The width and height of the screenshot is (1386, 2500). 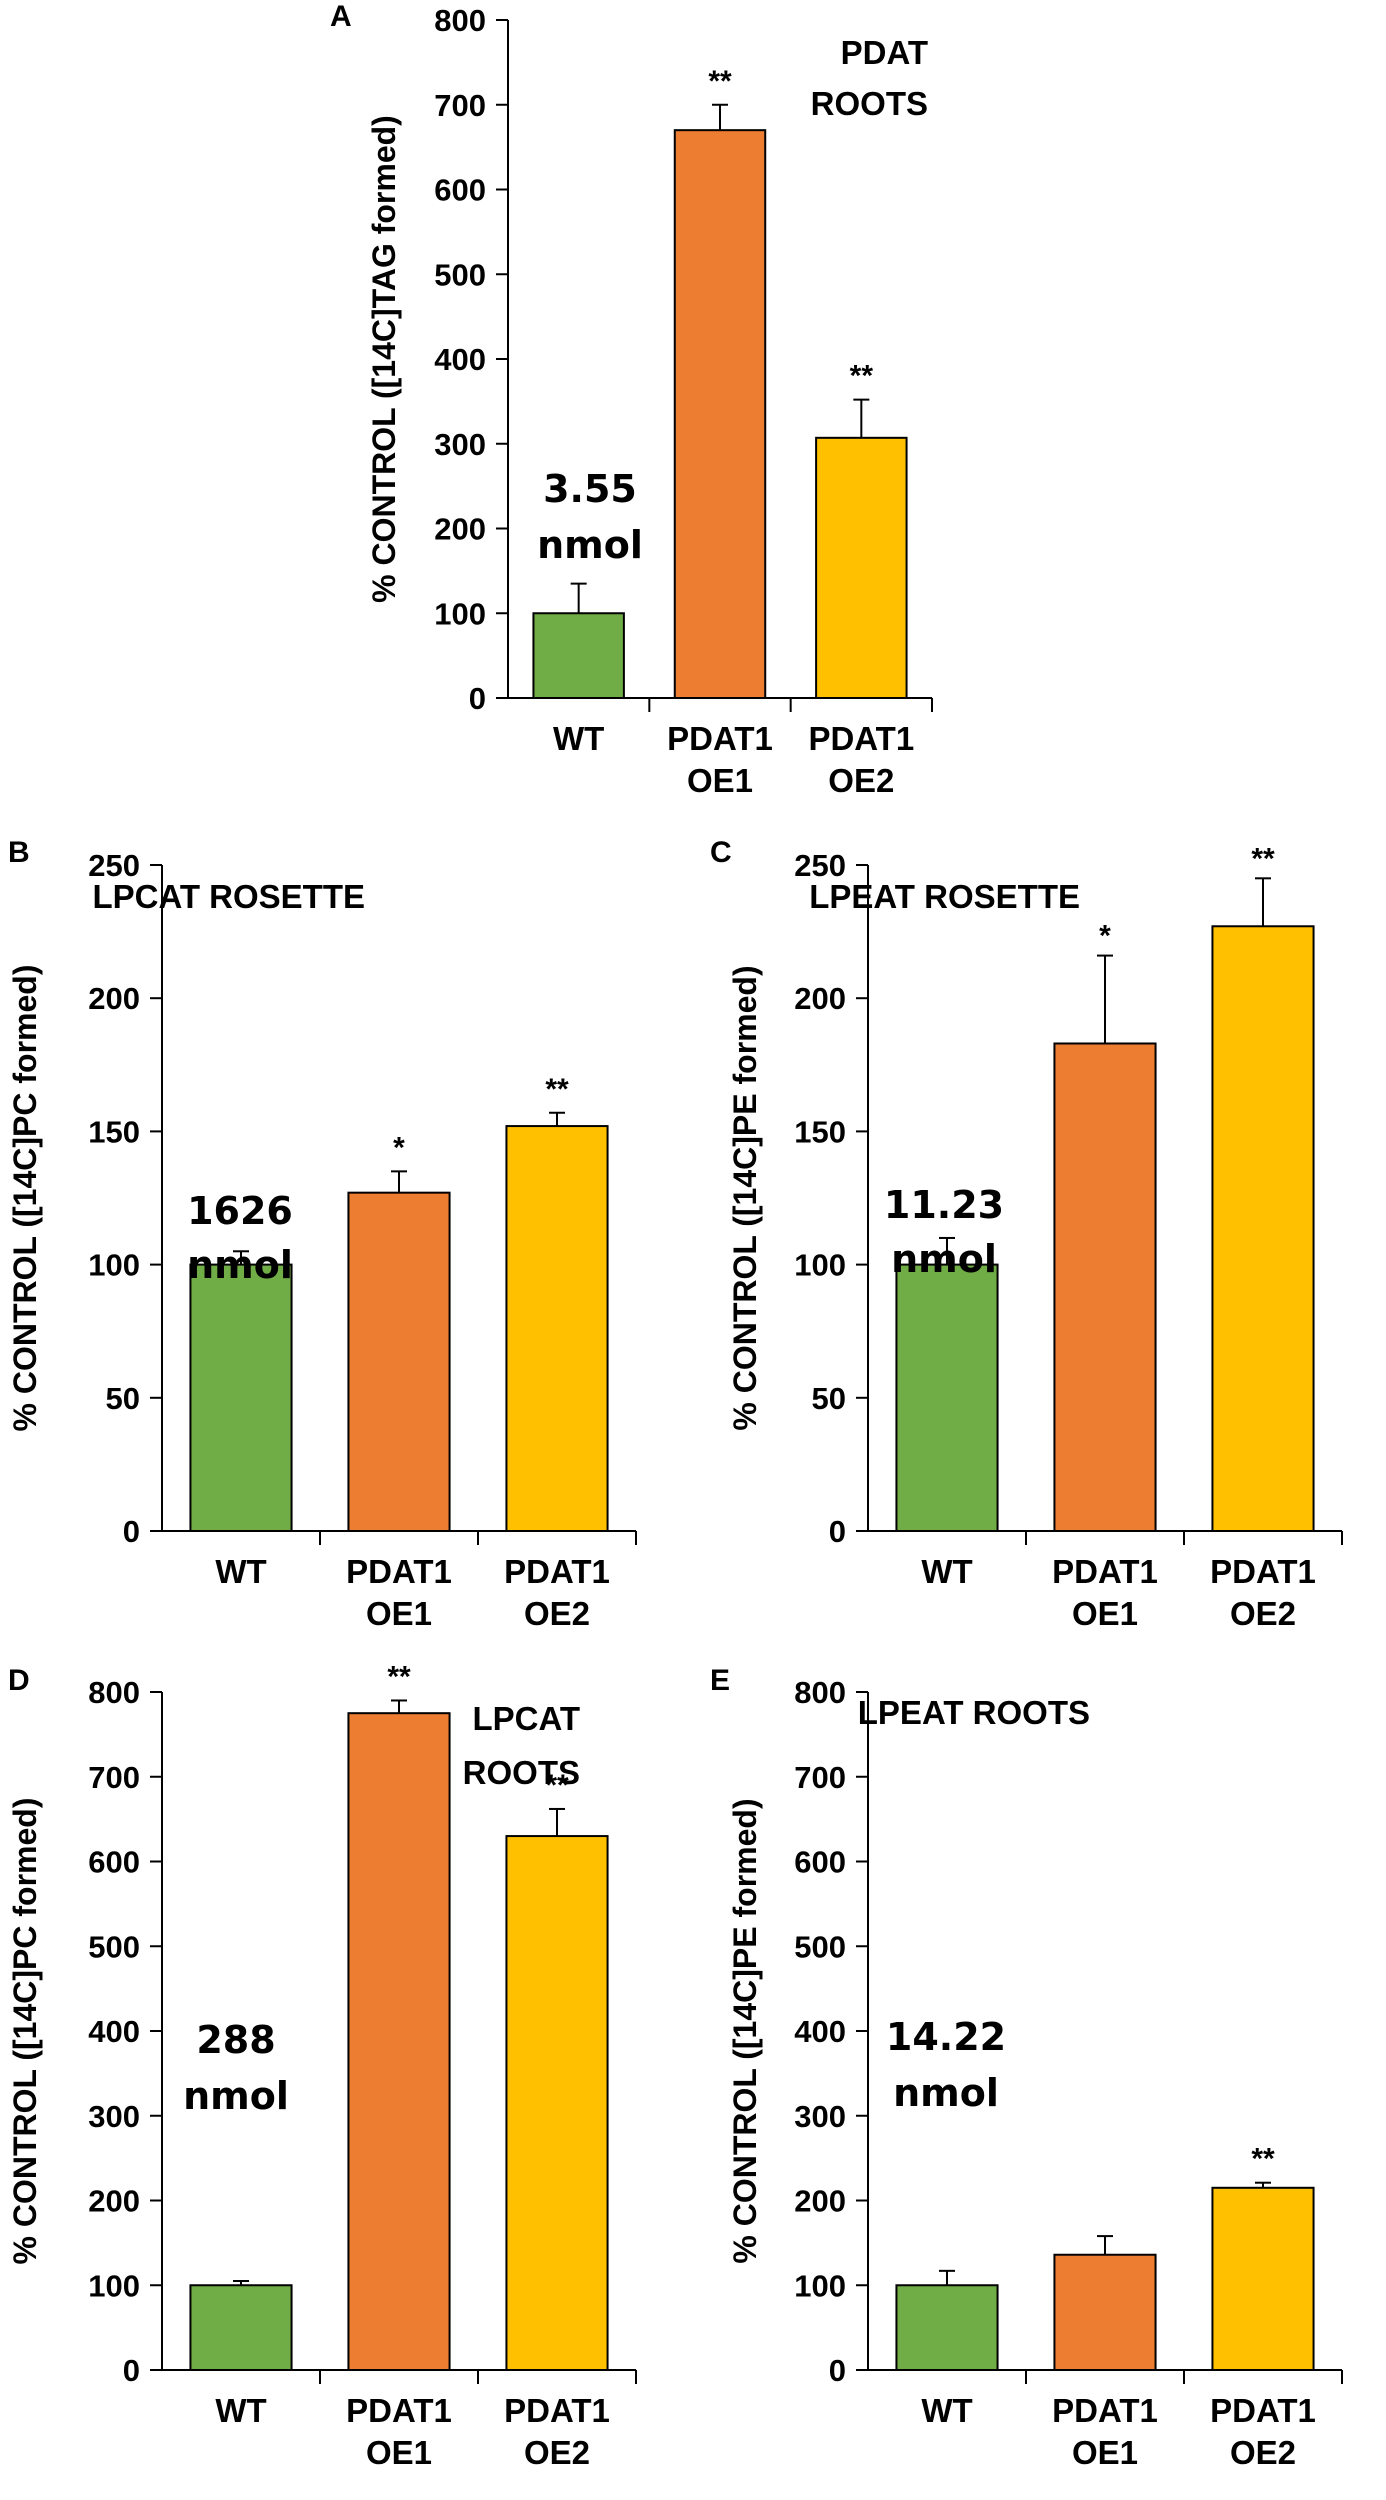 I want to click on chart-title: PDAT, so click(x=884, y=52).